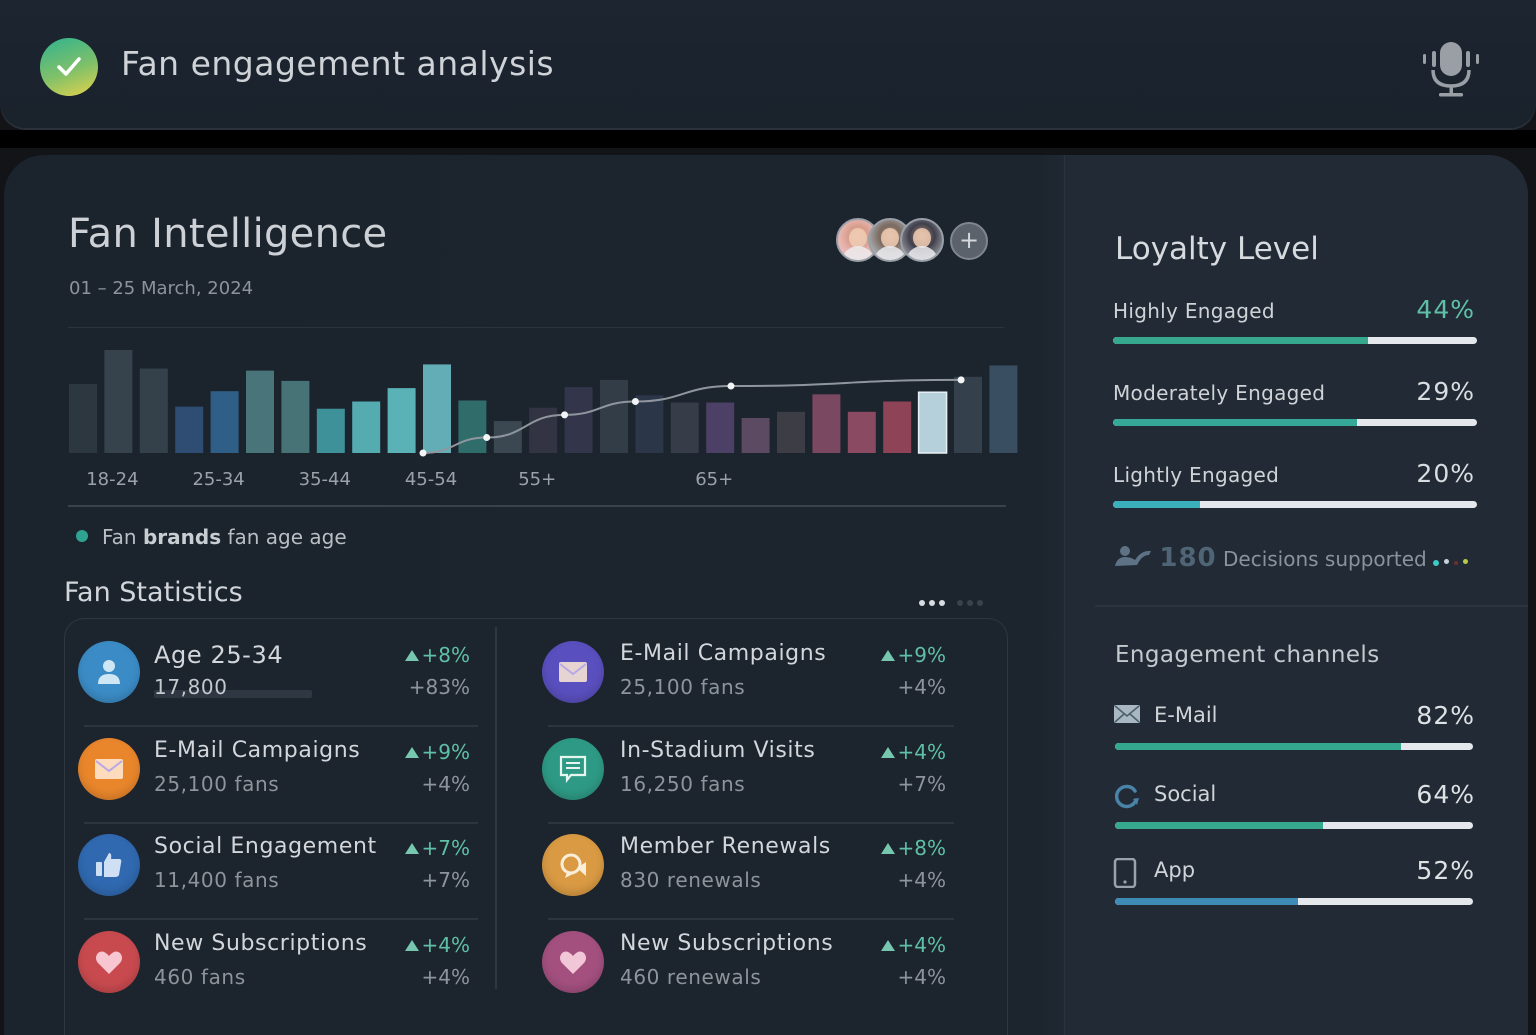 The image size is (1536, 1035). I want to click on pagination-dots, so click(953, 600).